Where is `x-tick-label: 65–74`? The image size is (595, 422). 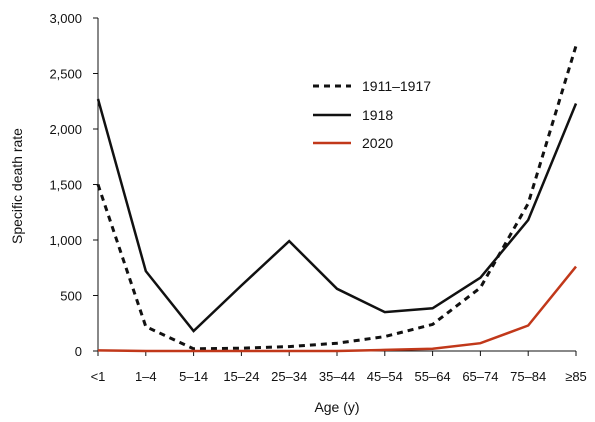
x-tick-label: 65–74 is located at coordinates (480, 376).